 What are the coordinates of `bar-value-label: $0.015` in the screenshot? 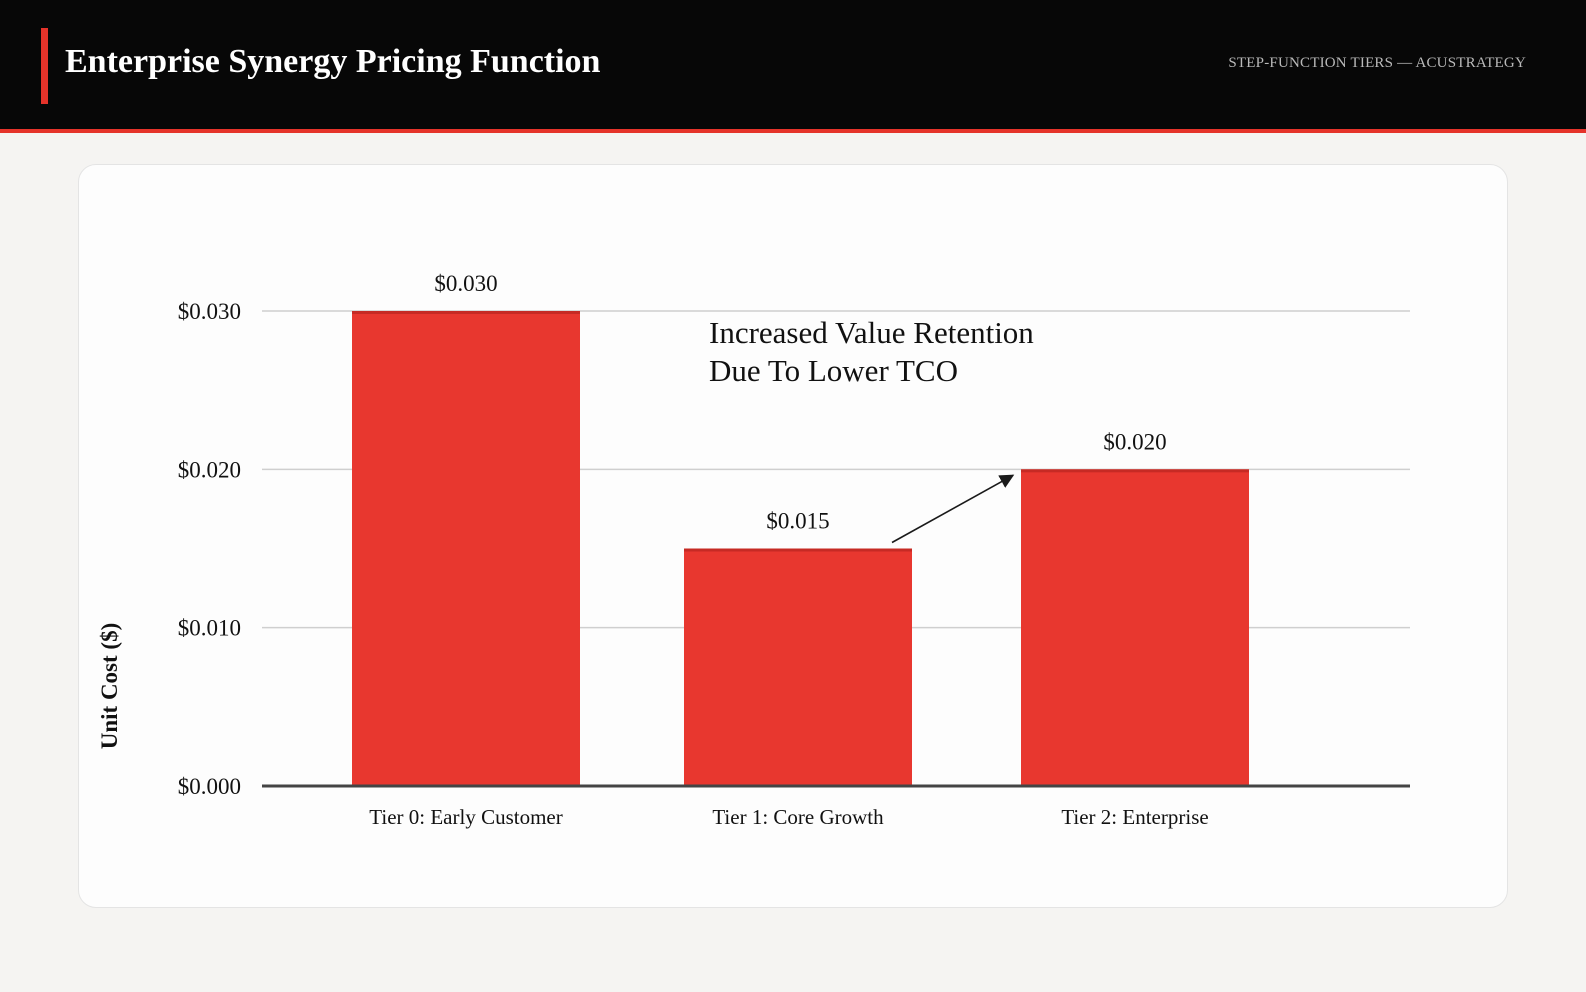 It's located at (797, 521).